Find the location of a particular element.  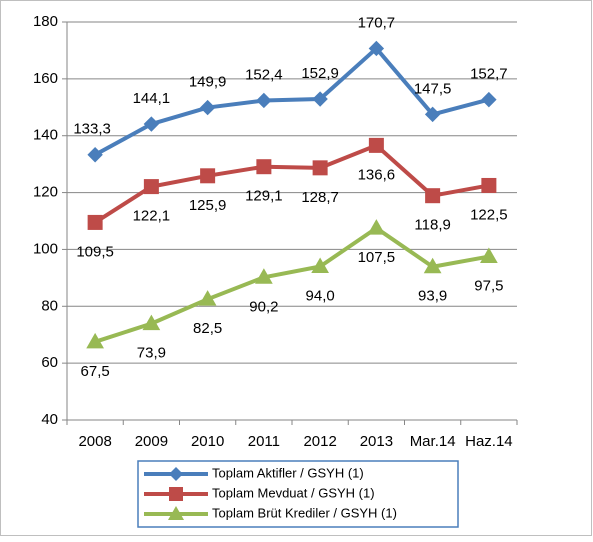

data-label: 133,3 is located at coordinates (92, 129).